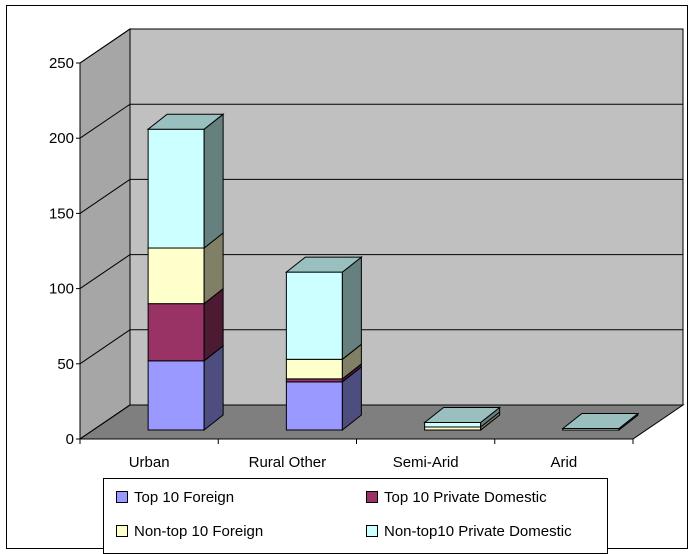 This screenshot has height=554, width=694. I want to click on y-tick-label: 250, so click(61, 63).